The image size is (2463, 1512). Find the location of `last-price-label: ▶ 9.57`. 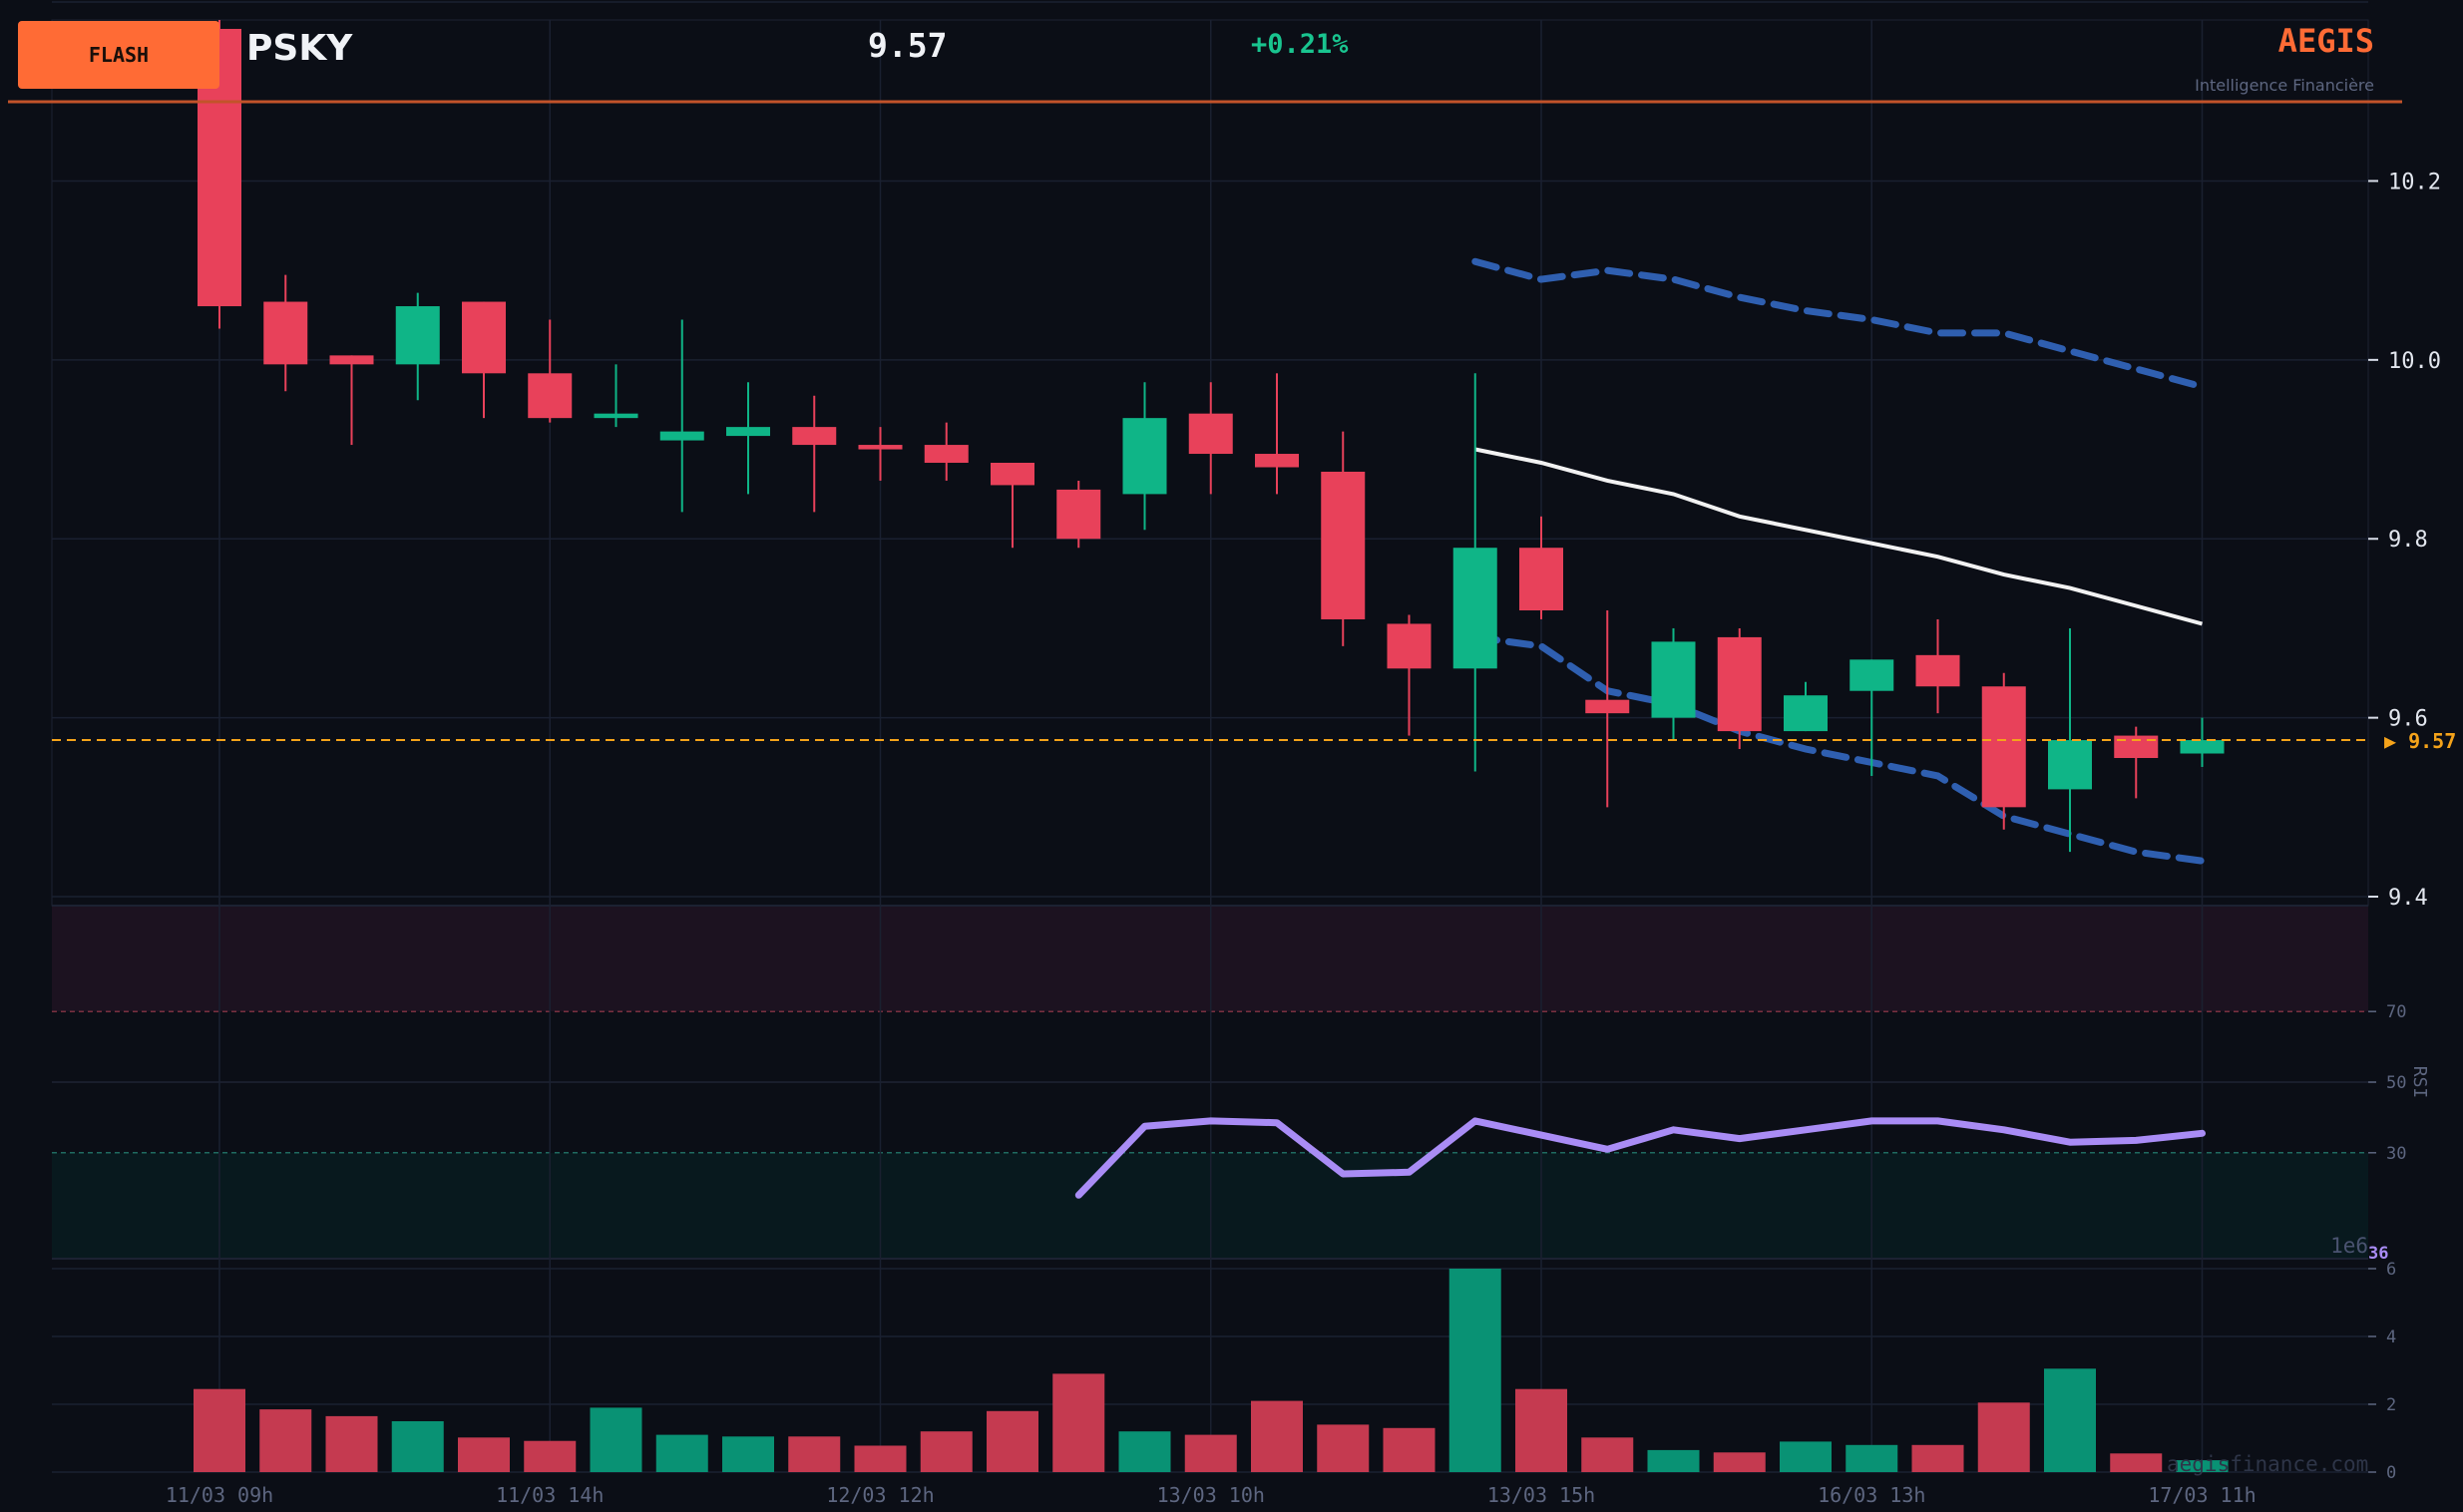

last-price-label: ▶ 9.57 is located at coordinates (2420, 741).